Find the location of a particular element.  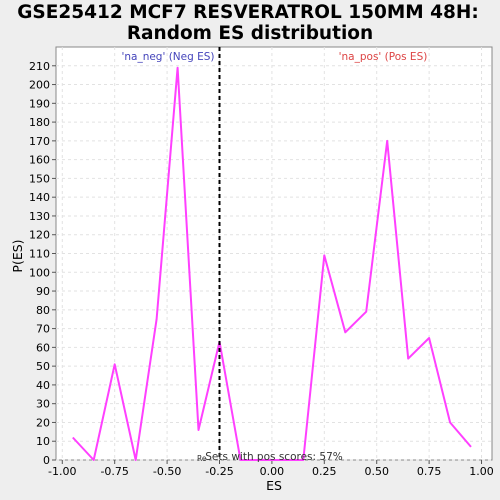

y-tick-label-12: 120 is located at coordinates (39, 235).